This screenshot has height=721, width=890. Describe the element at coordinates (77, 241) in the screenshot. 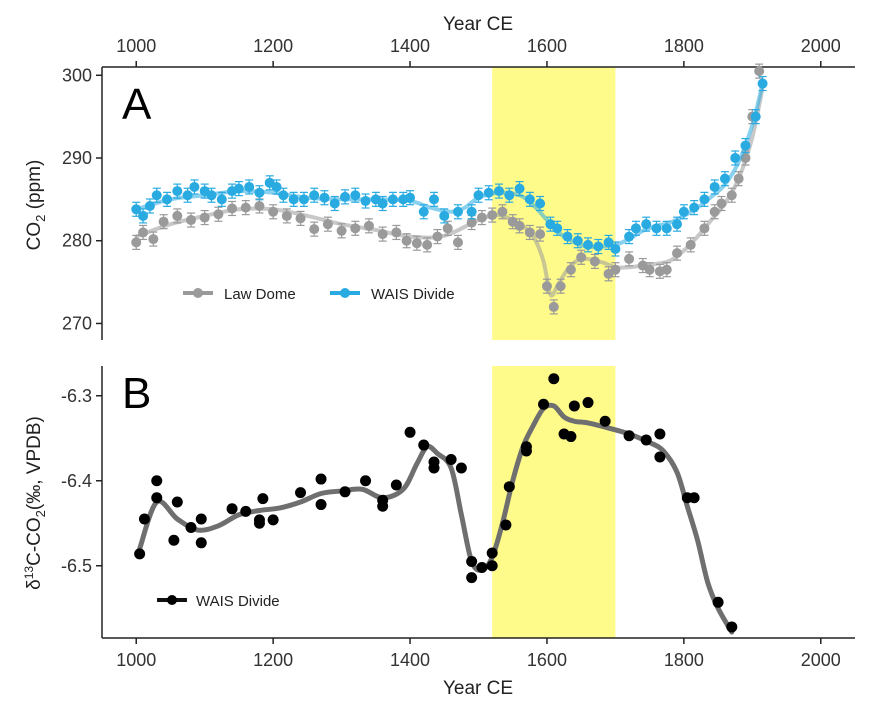

I see `panel-a-y-tick-label: 280` at that location.